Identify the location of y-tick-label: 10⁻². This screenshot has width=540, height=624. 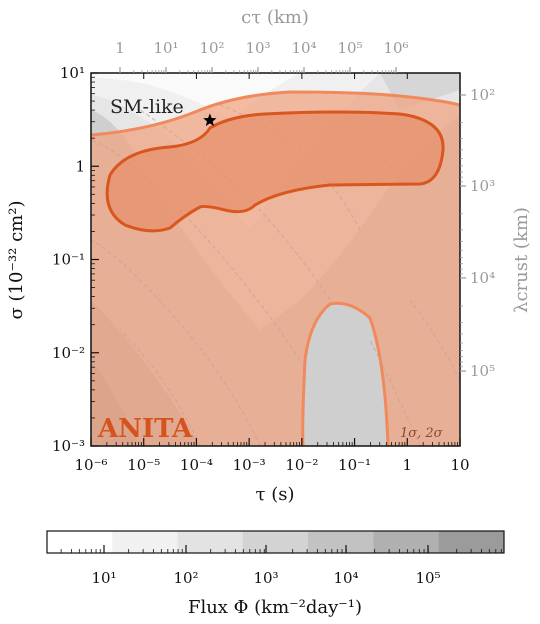
(68, 353).